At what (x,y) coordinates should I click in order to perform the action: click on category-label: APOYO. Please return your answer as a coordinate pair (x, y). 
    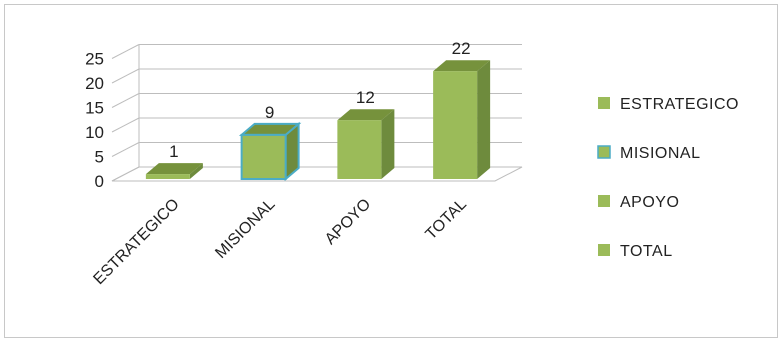
    Looking at the image, I should click on (348, 222).